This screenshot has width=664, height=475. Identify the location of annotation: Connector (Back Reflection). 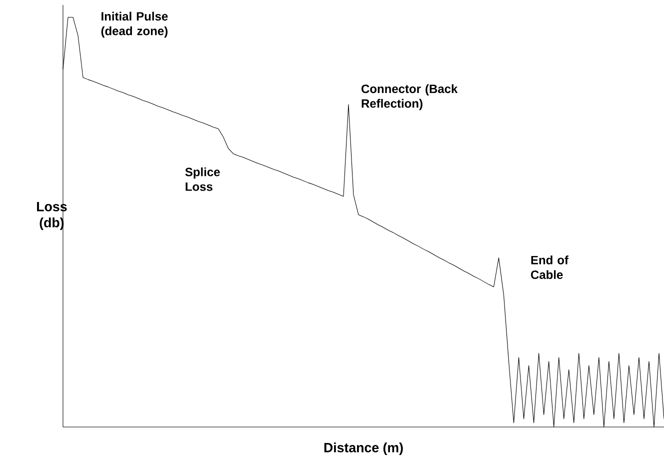
(410, 97).